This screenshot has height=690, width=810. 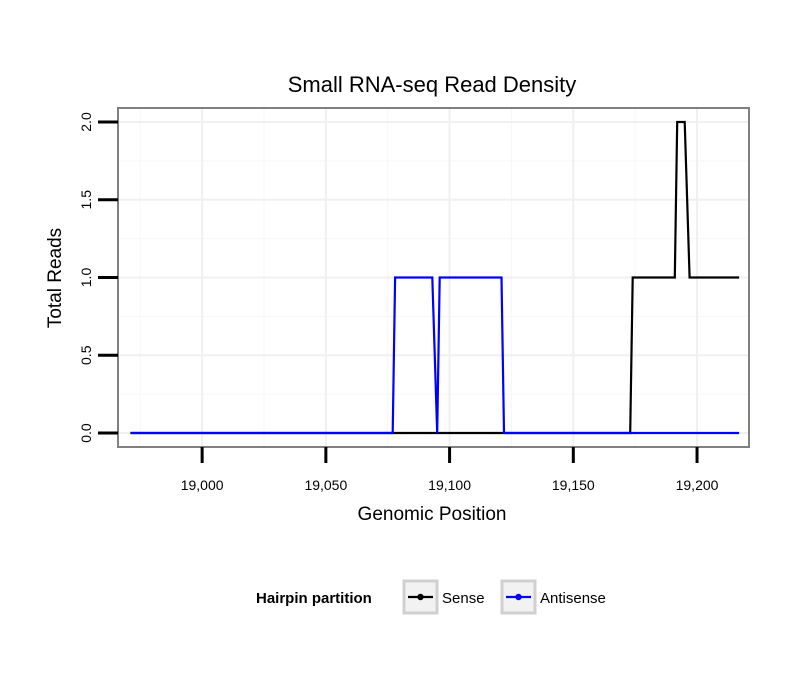 What do you see at coordinates (573, 598) in the screenshot?
I see `legend-label: Antisense` at bounding box center [573, 598].